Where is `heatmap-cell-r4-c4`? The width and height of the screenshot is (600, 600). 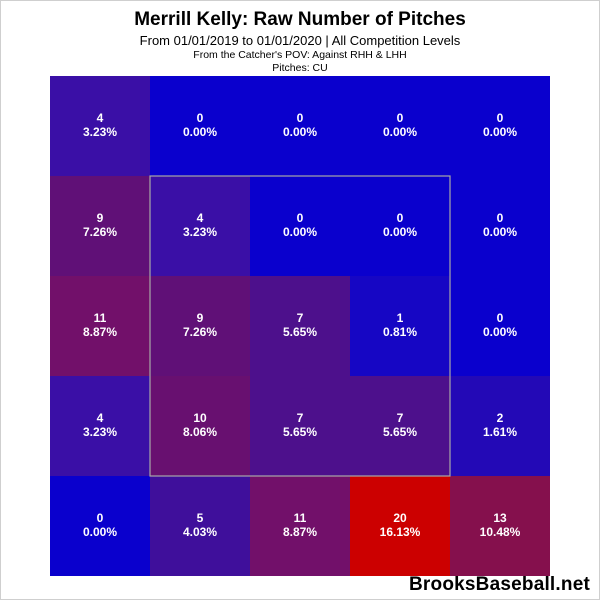 heatmap-cell-r4-c4 is located at coordinates (500, 526).